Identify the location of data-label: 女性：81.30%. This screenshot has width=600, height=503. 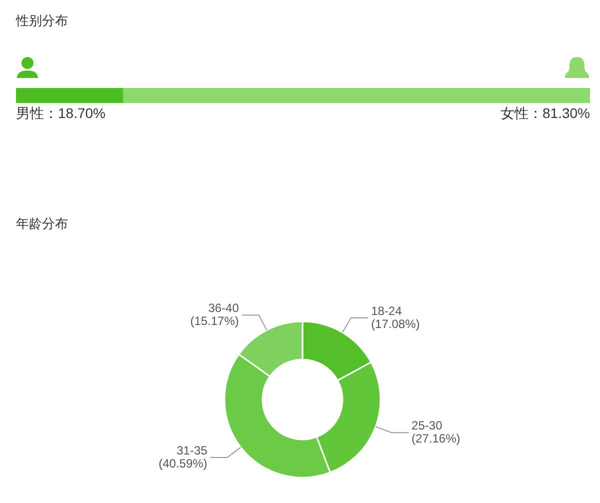
(545, 113).